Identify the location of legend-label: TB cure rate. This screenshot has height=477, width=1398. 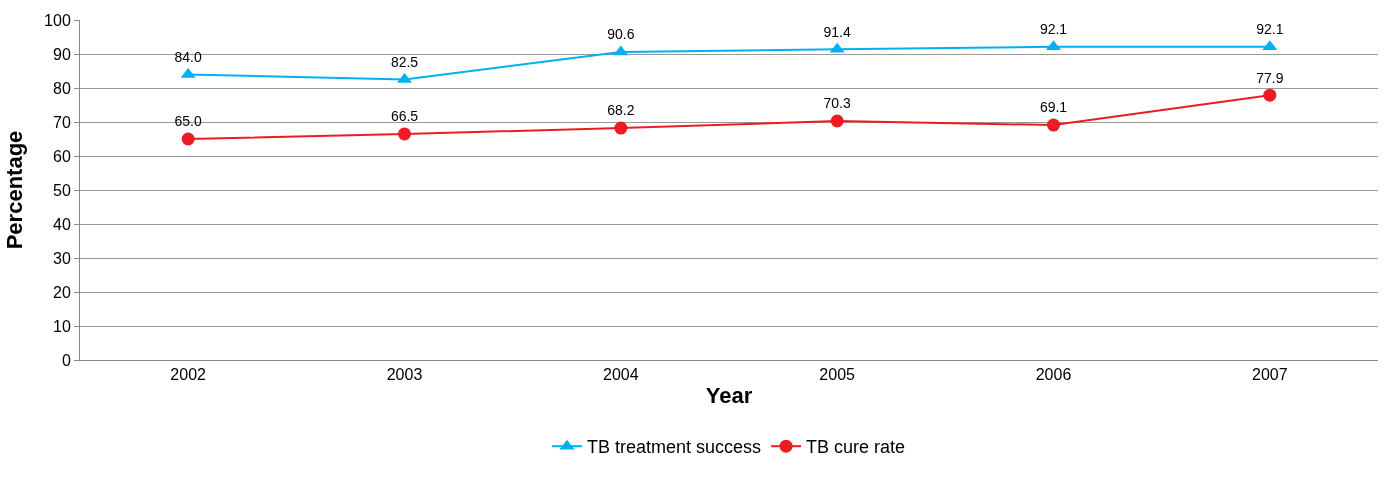
(856, 447).